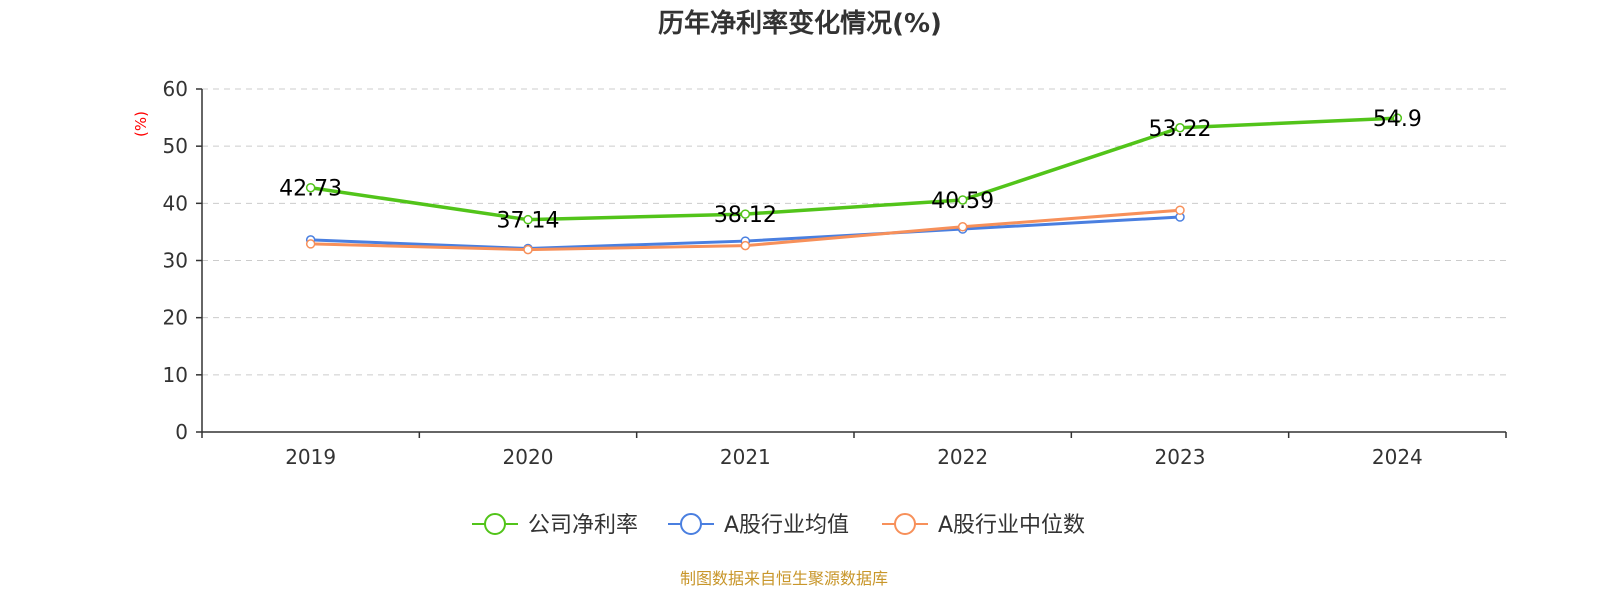 Image resolution: width=1600 pixels, height=600 pixels. What do you see at coordinates (175, 261) in the screenshot?
I see `y-tick-label-30: 30` at bounding box center [175, 261].